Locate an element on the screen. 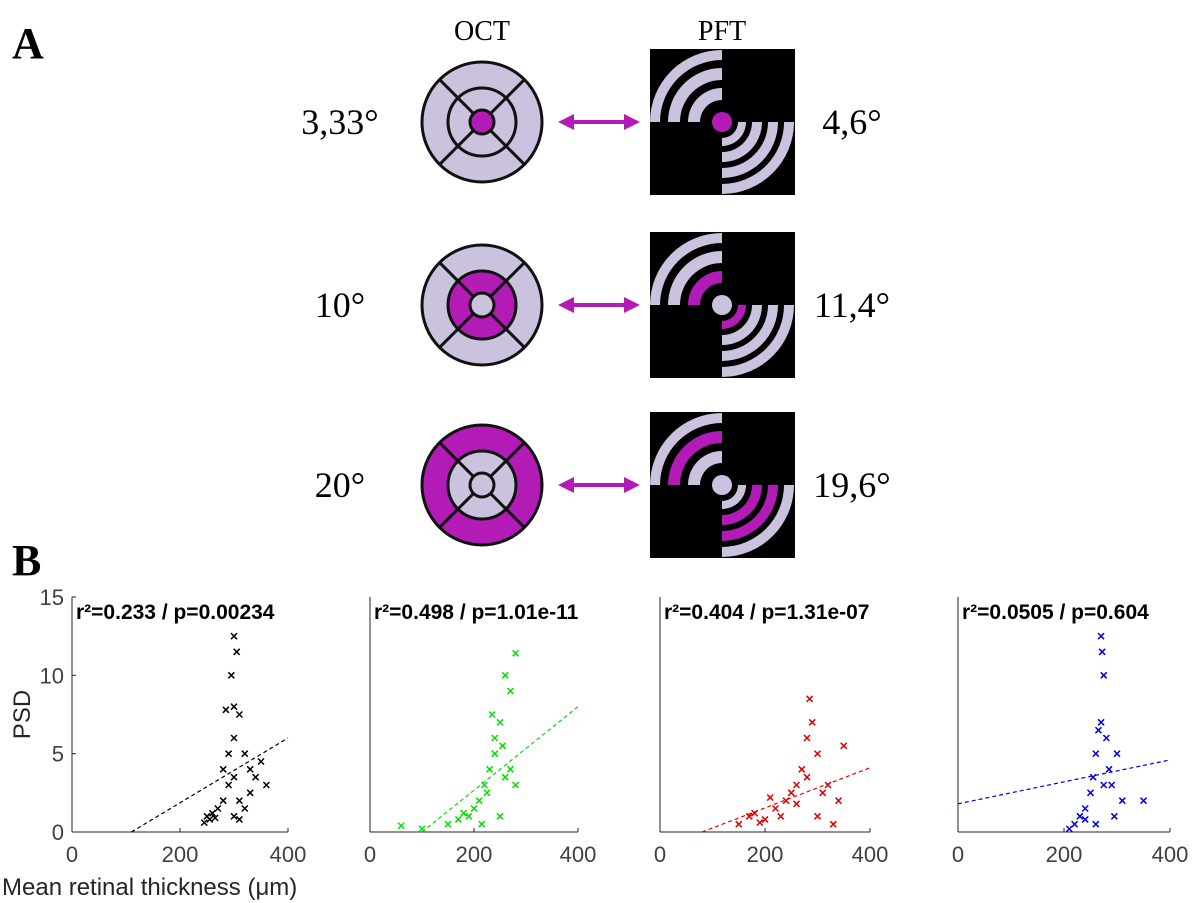 This screenshot has width=1195, height=903. y-tick-label: 5 is located at coordinates (58, 754).